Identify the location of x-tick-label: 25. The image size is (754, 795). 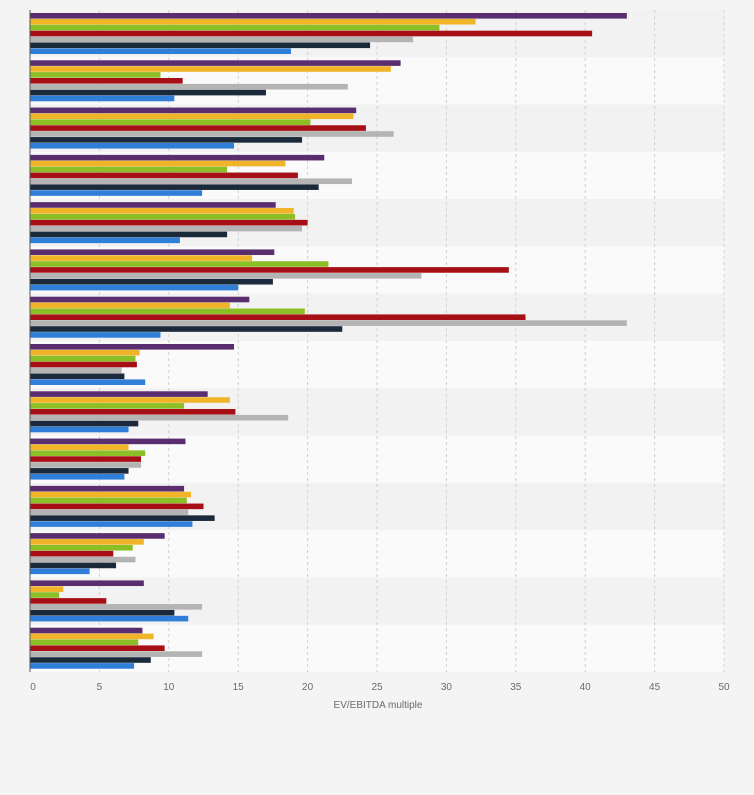
(377, 687).